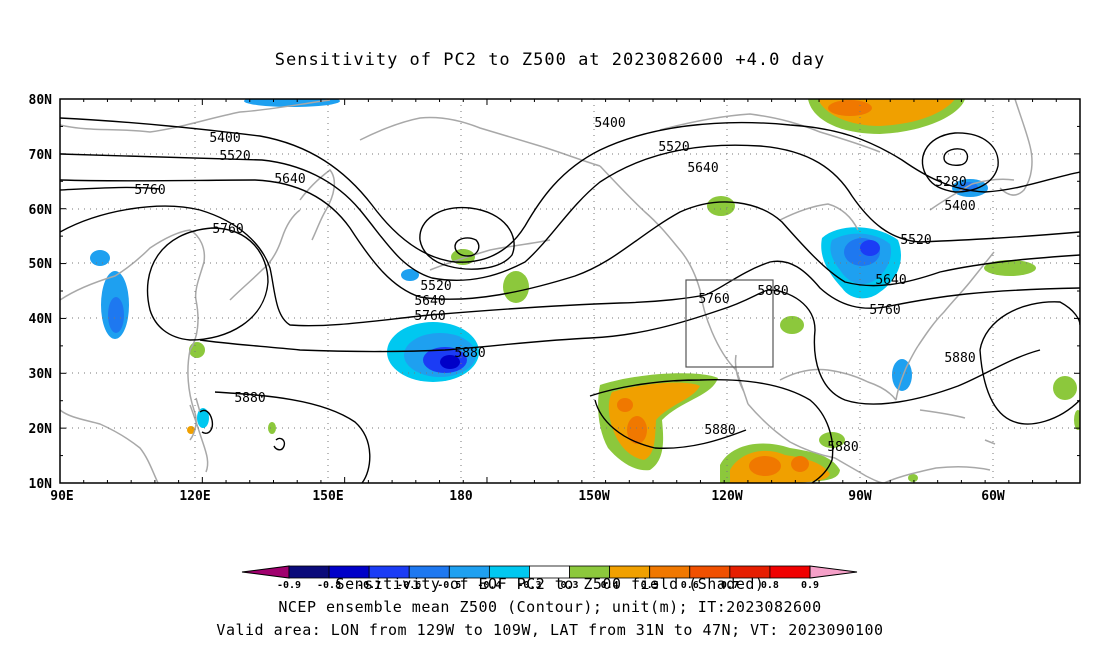 The width and height of the screenshot is (1100, 650). Describe the element at coordinates (461, 496) in the screenshot. I see `x-tick-label: 180` at that location.